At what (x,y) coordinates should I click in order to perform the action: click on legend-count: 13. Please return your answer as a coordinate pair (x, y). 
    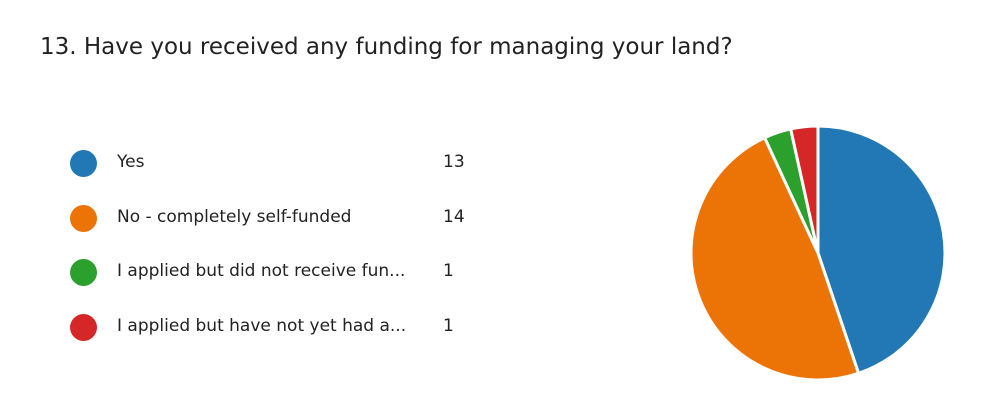
    Looking at the image, I should click on (454, 162).